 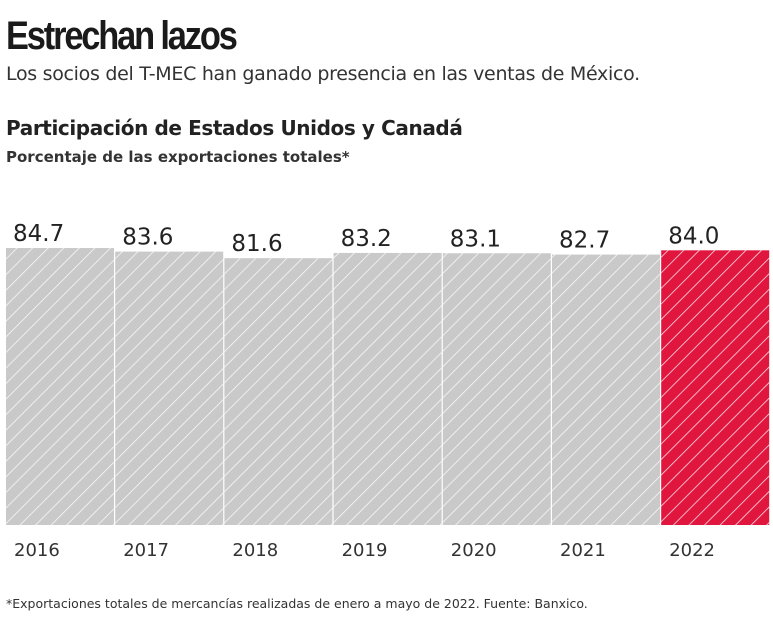 I want to click on x-tick-label-2020: 2020, so click(x=474, y=550).